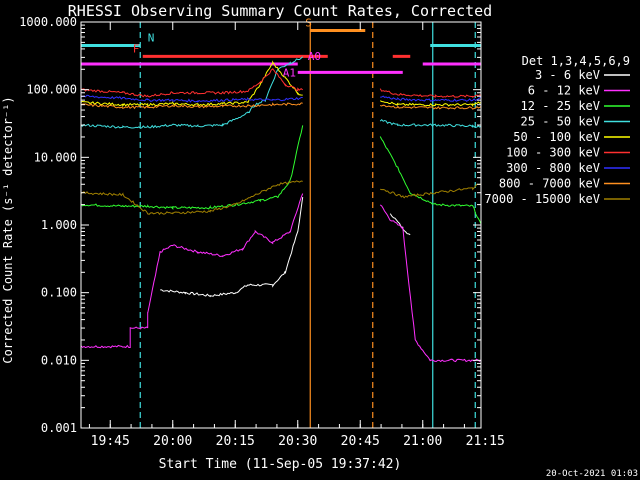 This screenshot has width=640, height=480. What do you see at coordinates (576, 61) in the screenshot?
I see `legend-title: Det 1,3,4,5,6,9` at bounding box center [576, 61].